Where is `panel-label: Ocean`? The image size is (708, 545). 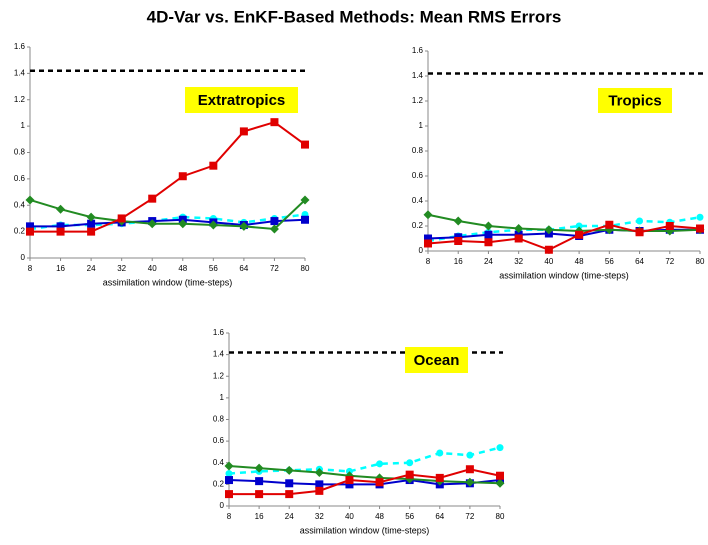 panel-label: Ocean is located at coordinates (437, 360).